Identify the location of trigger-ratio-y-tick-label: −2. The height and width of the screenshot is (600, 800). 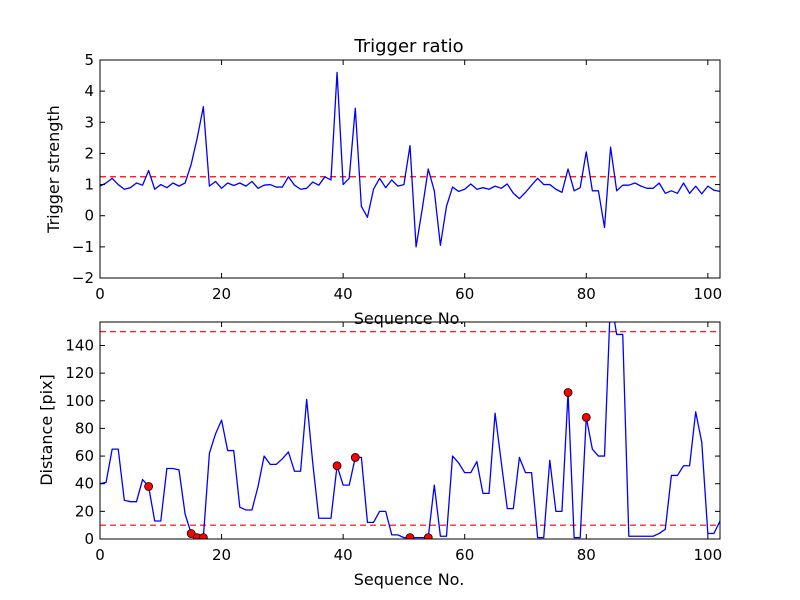
(83, 278).